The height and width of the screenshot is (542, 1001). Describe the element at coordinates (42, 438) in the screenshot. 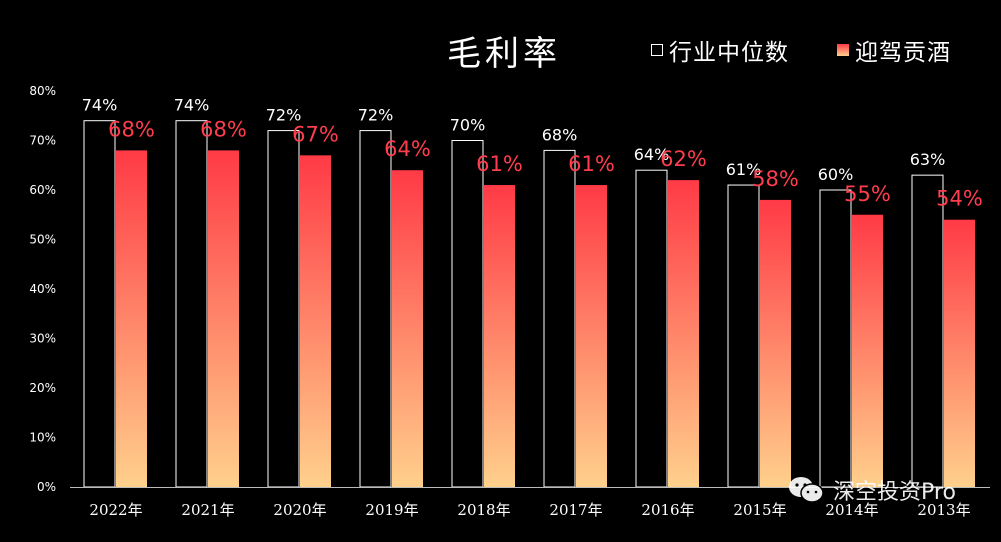

I see `y-tick-label: 10%` at that location.